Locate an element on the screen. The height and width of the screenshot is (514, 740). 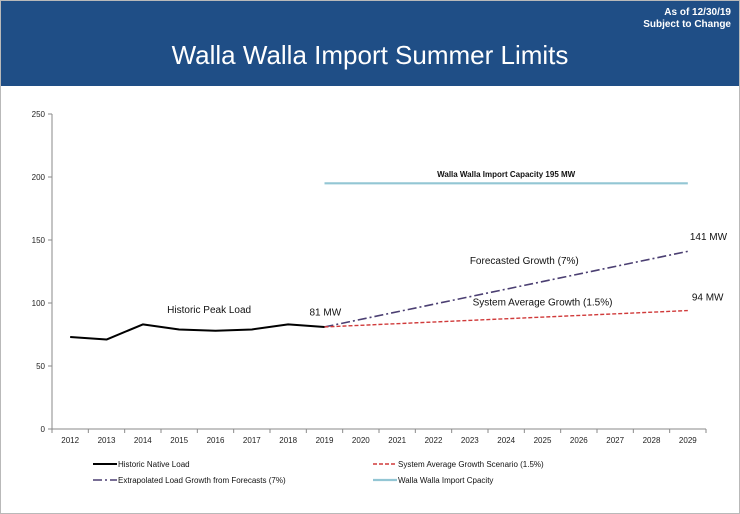
x-tick-label: 2025 is located at coordinates (543, 440).